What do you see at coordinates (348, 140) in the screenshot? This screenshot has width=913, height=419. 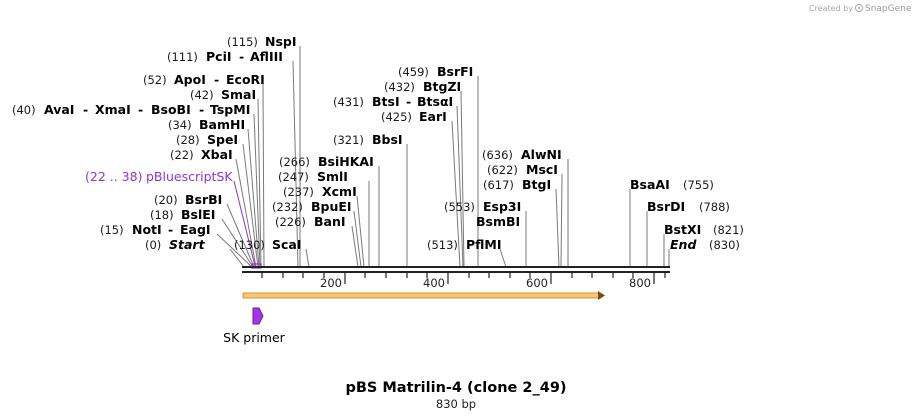 I see `site-pos: (321)` at bounding box center [348, 140].